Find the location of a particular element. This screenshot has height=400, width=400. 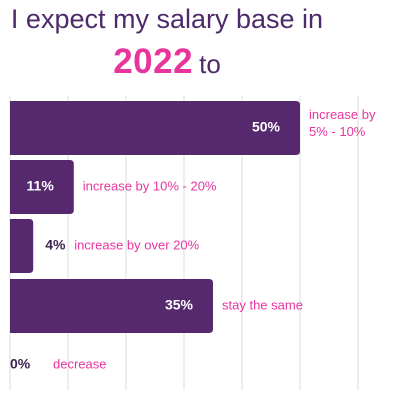

category-label: increase by 10% - 20% is located at coordinates (150, 185).